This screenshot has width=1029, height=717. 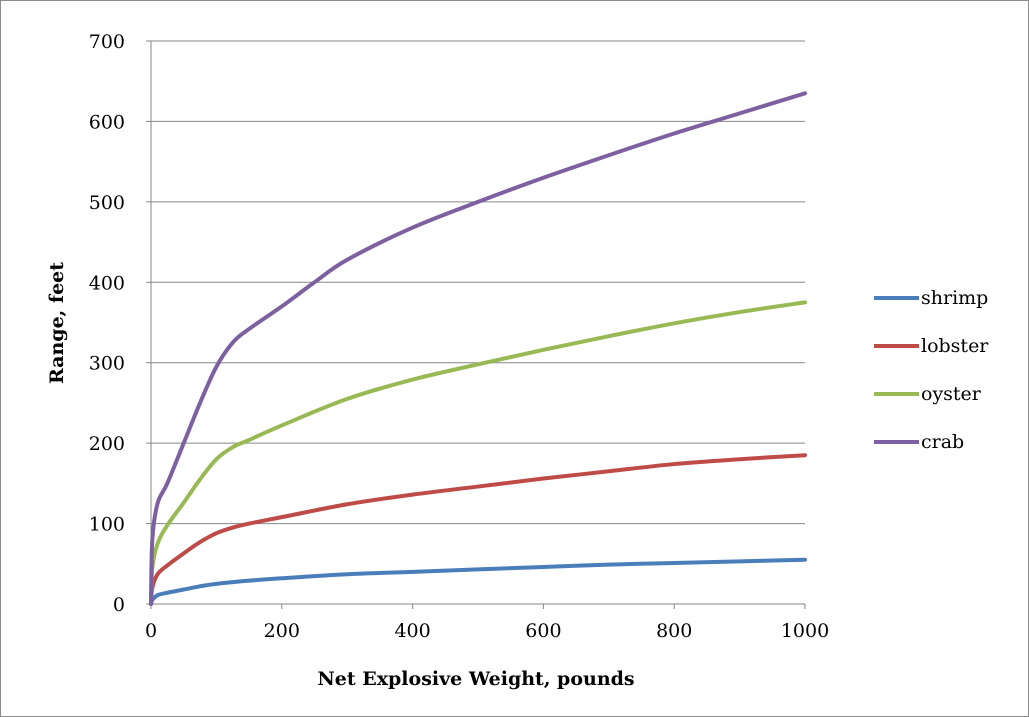 I want to click on legend-label-lobster: lobster, so click(x=955, y=346).